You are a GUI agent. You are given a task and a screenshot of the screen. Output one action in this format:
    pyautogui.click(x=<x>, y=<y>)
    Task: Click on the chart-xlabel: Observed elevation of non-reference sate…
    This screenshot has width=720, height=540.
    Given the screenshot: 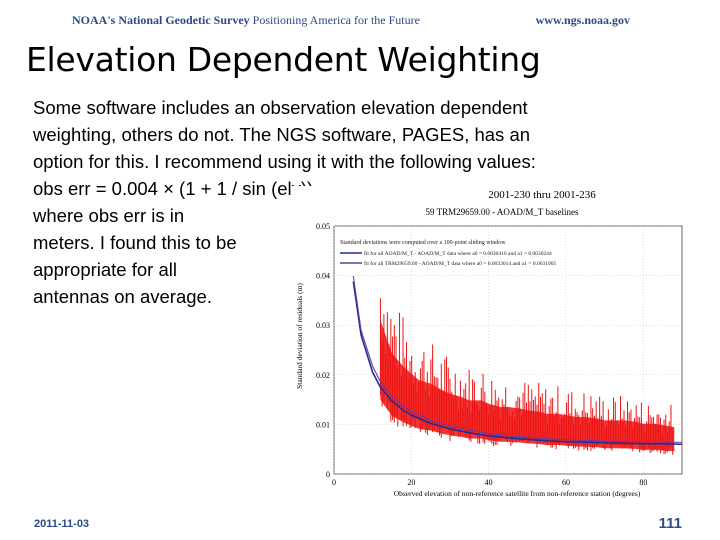 What is the action you would take?
    pyautogui.click(x=517, y=493)
    